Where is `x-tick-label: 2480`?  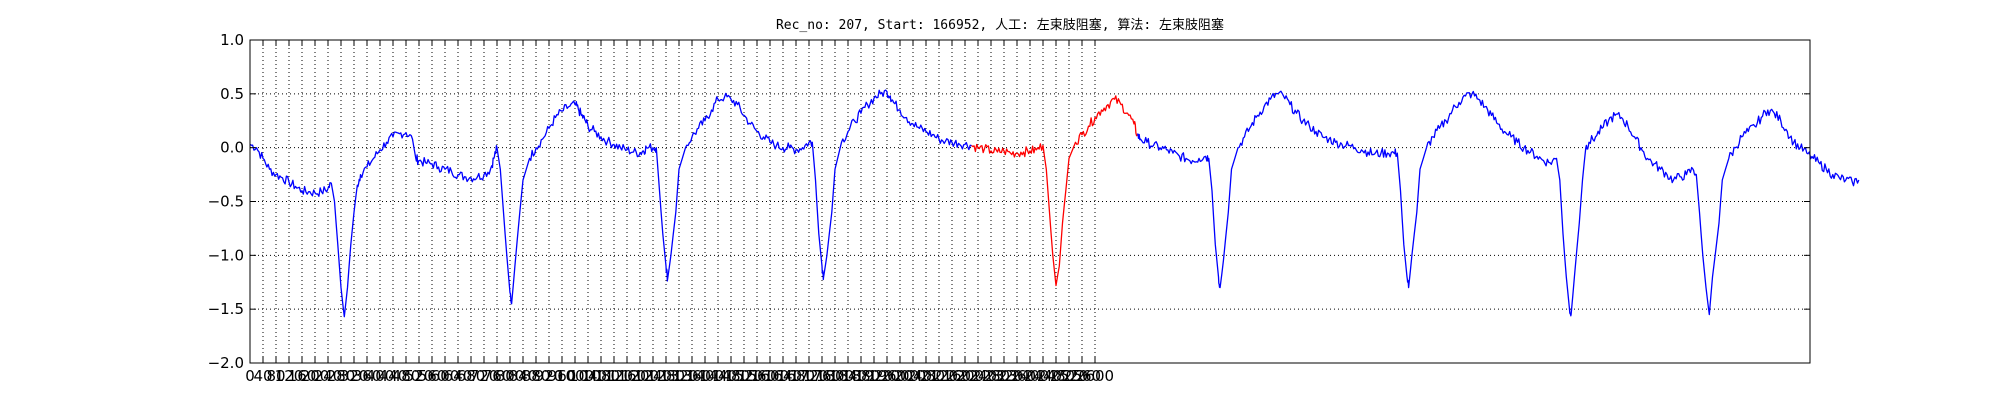
x-tick-label: 2480 is located at coordinates (1056, 376).